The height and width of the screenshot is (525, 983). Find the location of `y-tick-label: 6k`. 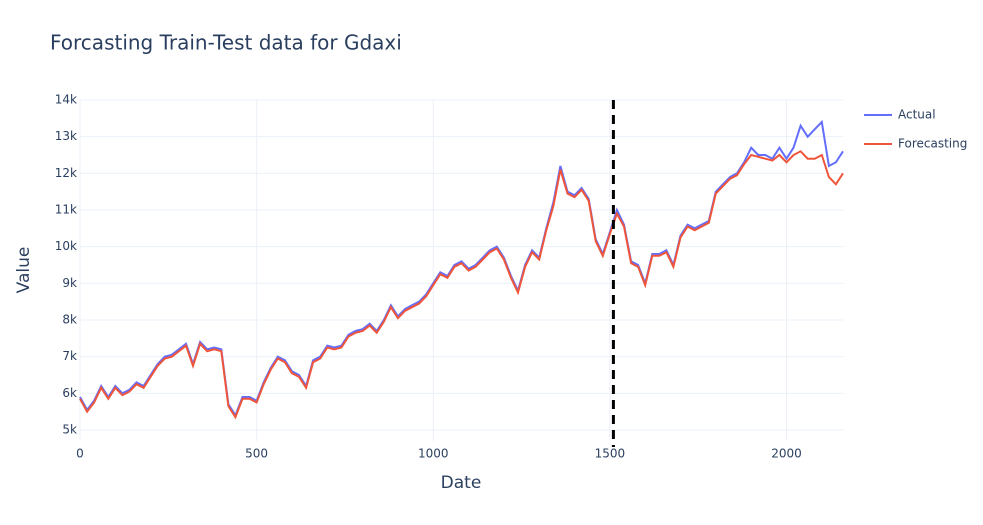

y-tick-label: 6k is located at coordinates (69, 393).